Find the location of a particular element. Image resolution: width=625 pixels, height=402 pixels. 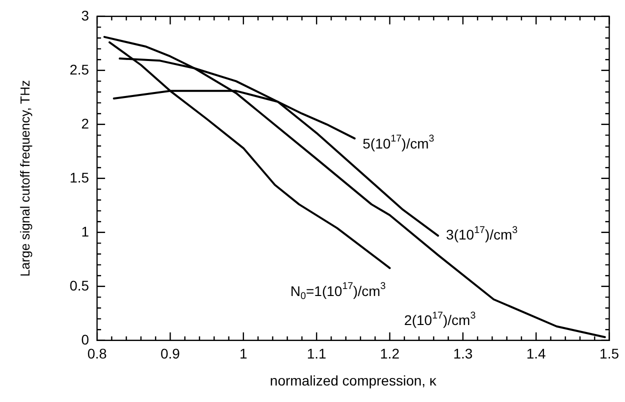

x-tick-label: 1.4 is located at coordinates (536, 354).